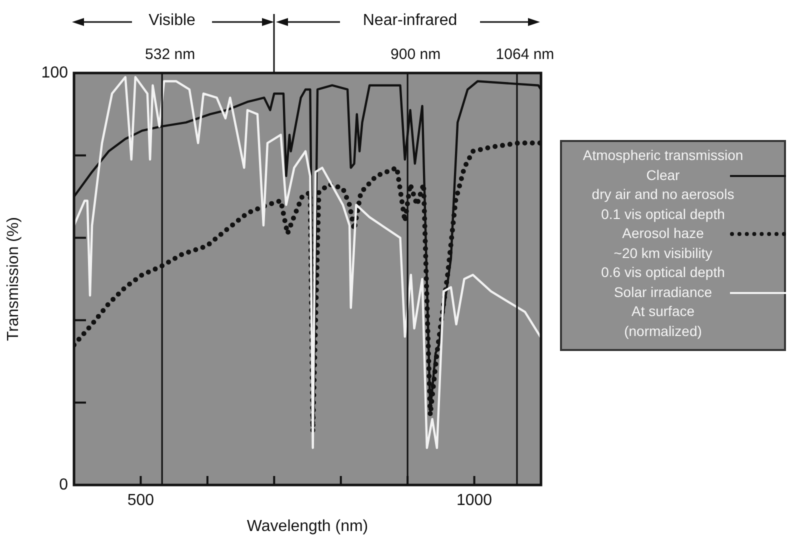  Describe the element at coordinates (170, 54) in the screenshot. I see `ref-line-label: 532 nm` at that location.